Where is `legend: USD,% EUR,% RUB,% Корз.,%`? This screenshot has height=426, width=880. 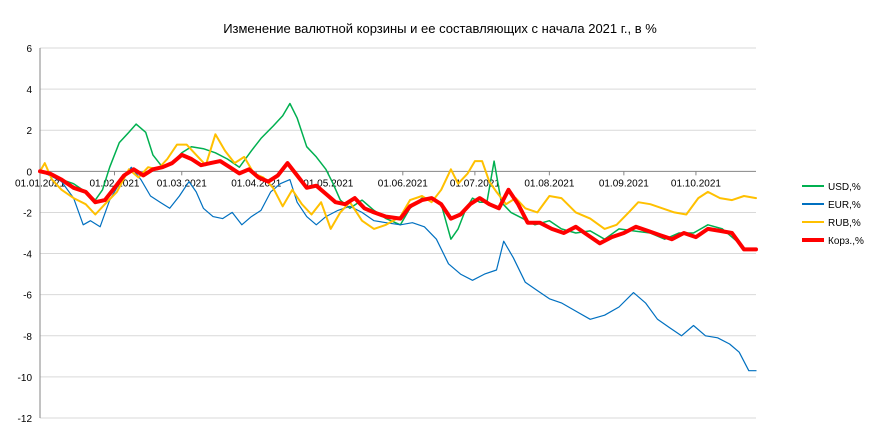
legend: USD,% EUR,% RUB,% Корз.,% is located at coordinates (833, 214).